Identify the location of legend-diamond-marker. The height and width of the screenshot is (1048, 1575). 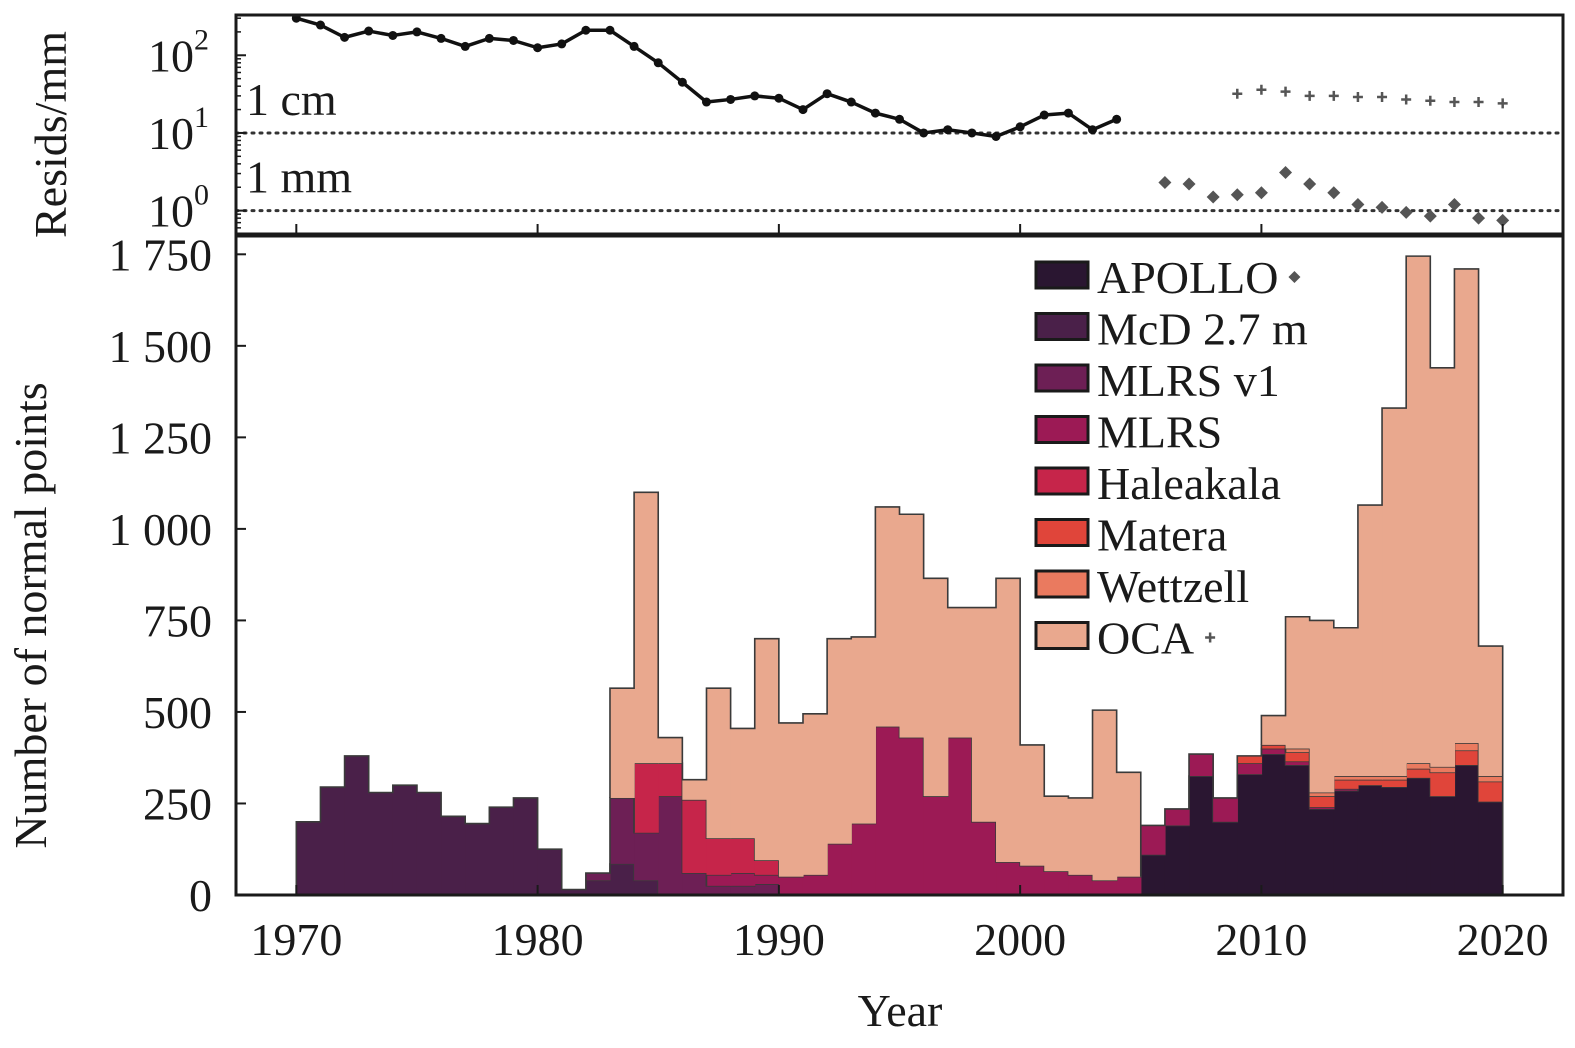
(1294, 277).